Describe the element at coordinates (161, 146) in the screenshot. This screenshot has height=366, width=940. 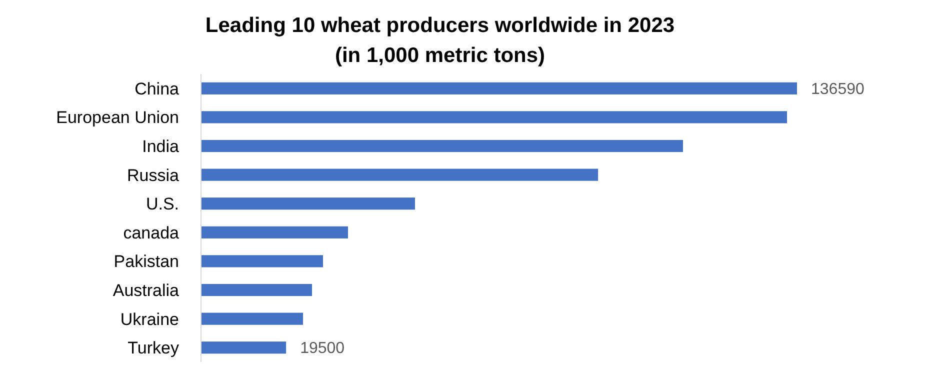
I see `y-tick-label: India` at that location.